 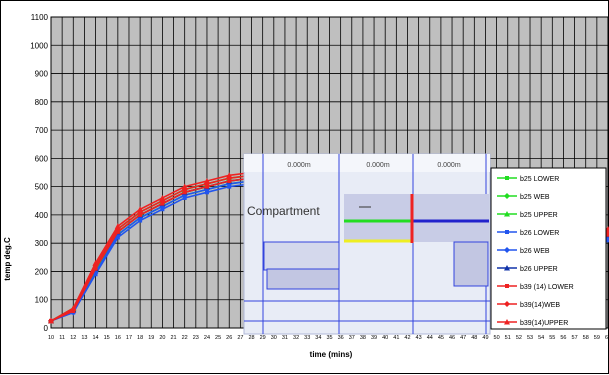 What do you see at coordinates (42, 271) in the screenshot?
I see `y-tick-label: 200` at bounding box center [42, 271].